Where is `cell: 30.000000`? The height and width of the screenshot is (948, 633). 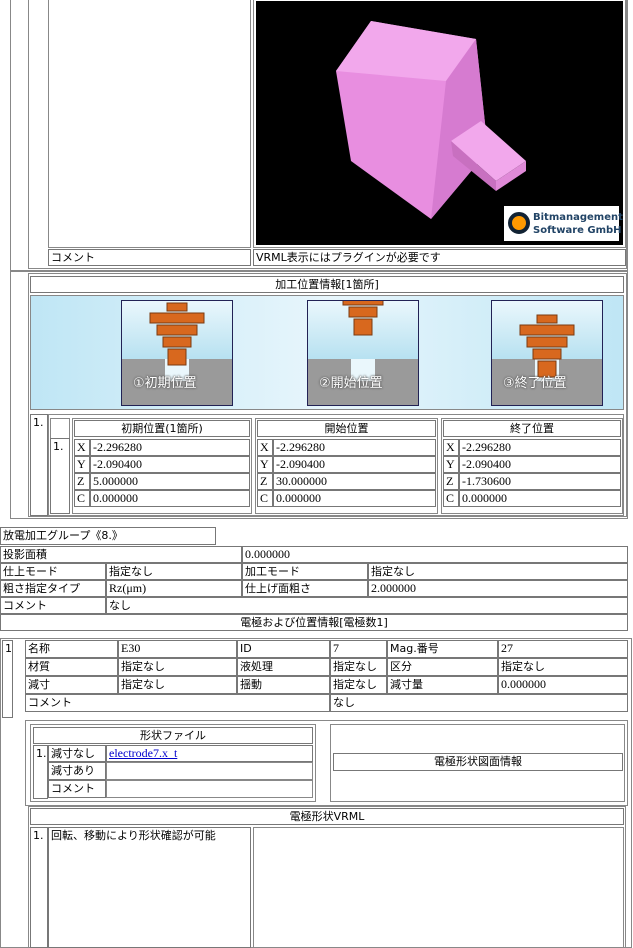 cell: 30.000000 is located at coordinates (354, 481).